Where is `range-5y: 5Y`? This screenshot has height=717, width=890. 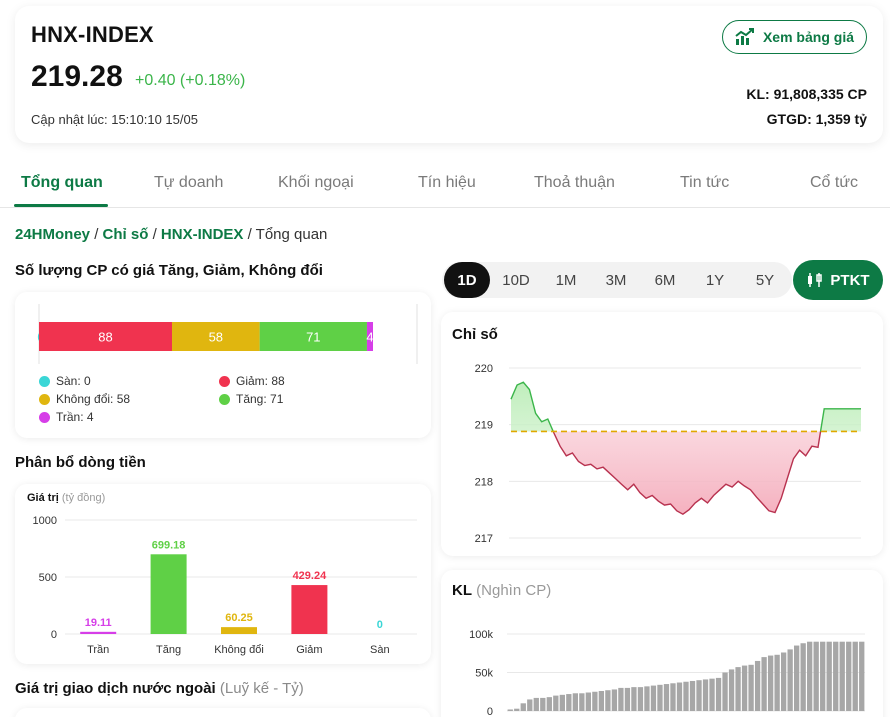
range-5y: 5Y is located at coordinates (765, 280).